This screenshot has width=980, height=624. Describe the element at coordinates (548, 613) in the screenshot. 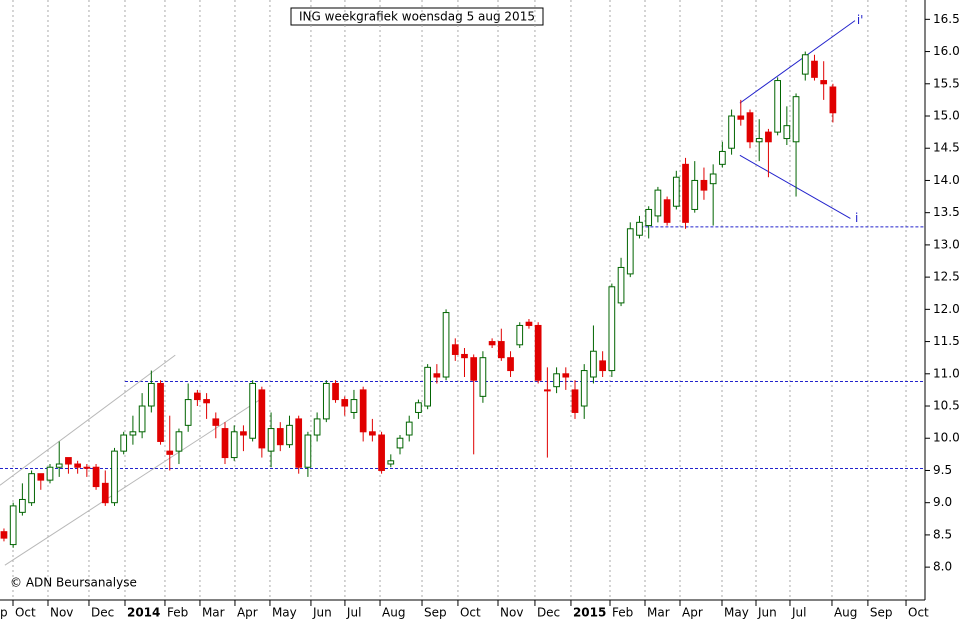

I see `x-tick-label: Dec` at that location.